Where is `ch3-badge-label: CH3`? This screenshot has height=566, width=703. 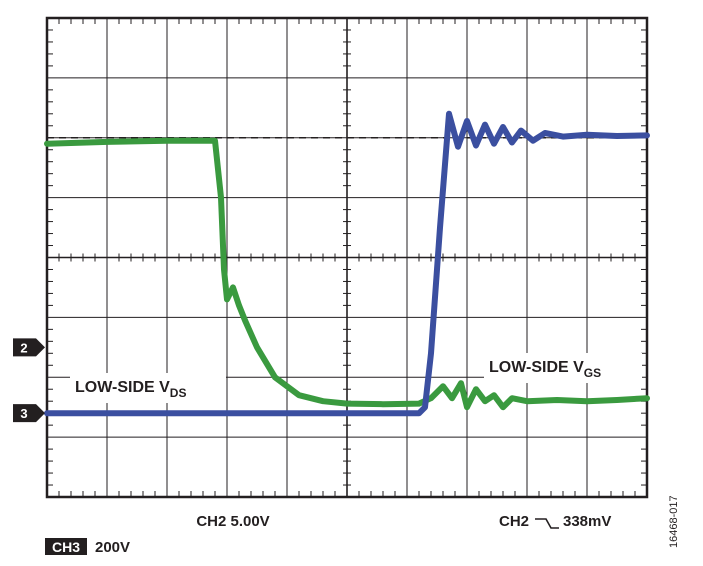 ch3-badge-label: CH3 is located at coordinates (66, 547).